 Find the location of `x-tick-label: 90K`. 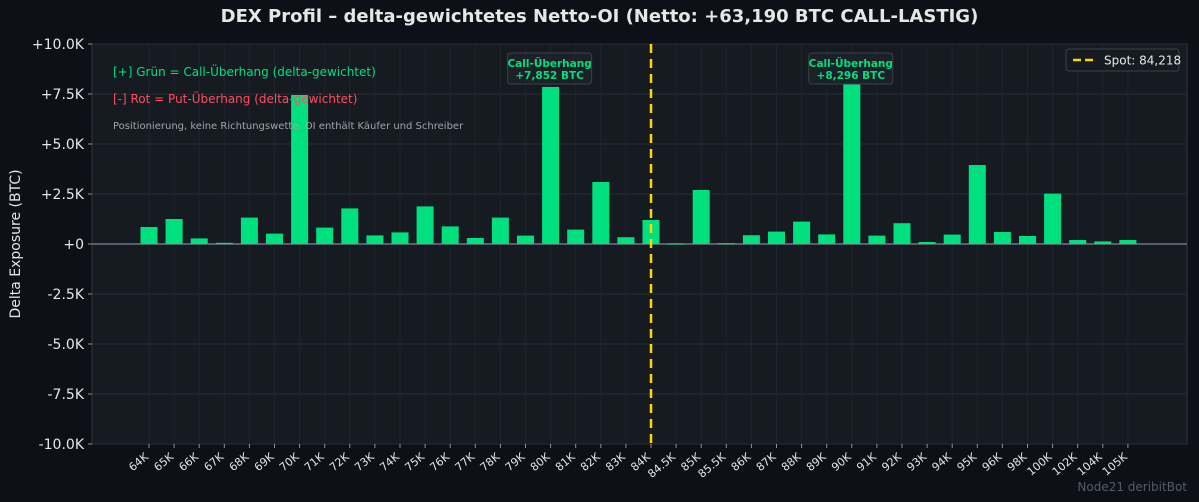

x-tick-label: 90K is located at coordinates (841, 462).